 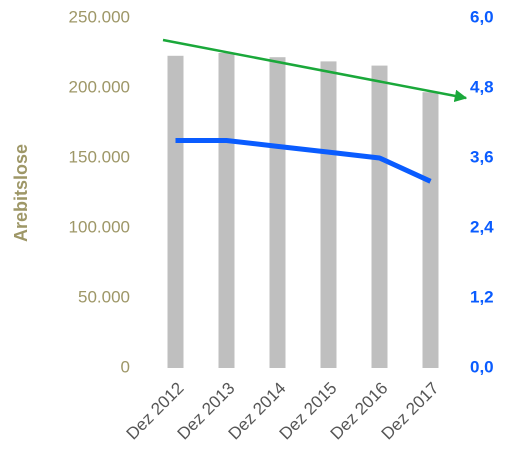 What do you see at coordinates (99, 156) in the screenshot?
I see `y-tick-label: 150.000` at bounding box center [99, 156].